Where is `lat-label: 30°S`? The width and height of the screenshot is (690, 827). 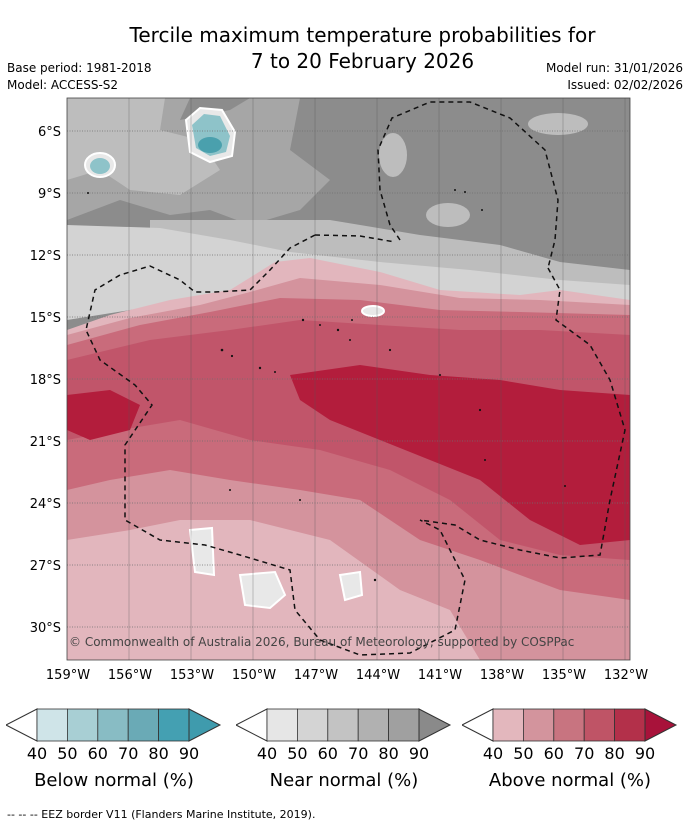 lat-label: 30°S is located at coordinates (45, 628).